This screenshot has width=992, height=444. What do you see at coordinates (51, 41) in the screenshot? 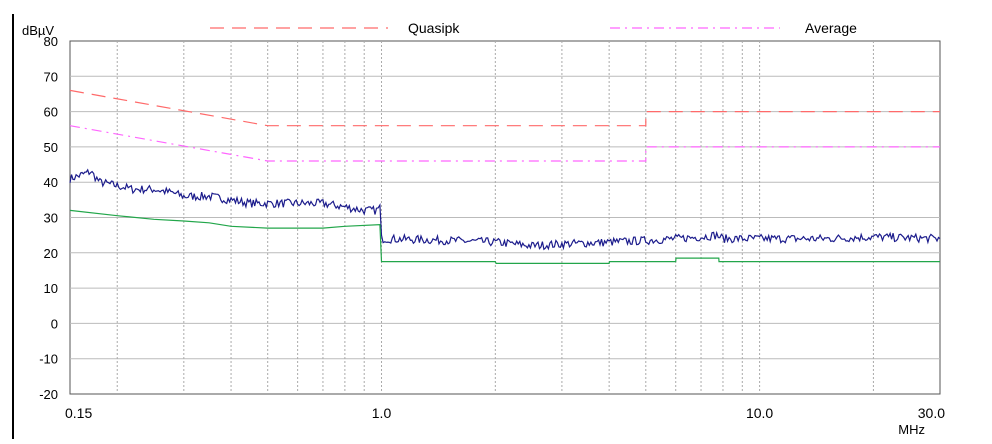
I see `y-tick-label: 80` at bounding box center [51, 41].